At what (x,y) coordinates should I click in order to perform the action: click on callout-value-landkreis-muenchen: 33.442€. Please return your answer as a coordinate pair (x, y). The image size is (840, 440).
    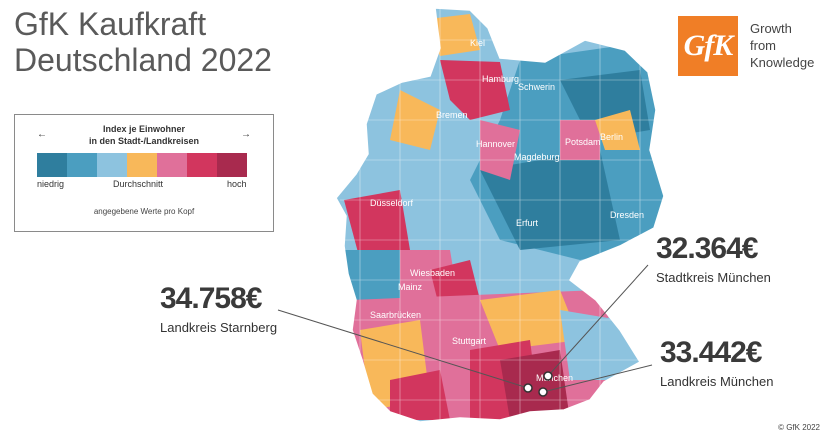
    Looking at the image, I should click on (711, 352).